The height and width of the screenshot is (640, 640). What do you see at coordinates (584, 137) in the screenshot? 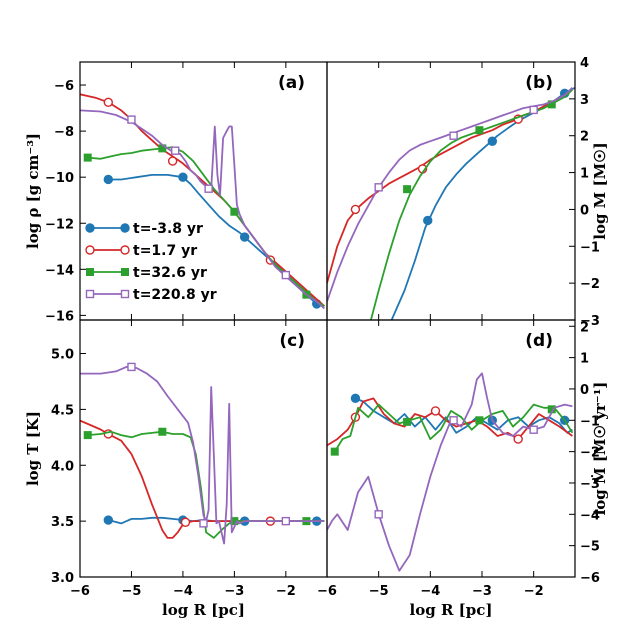
I see `y-tick-label-b: 2` at bounding box center [584, 137].